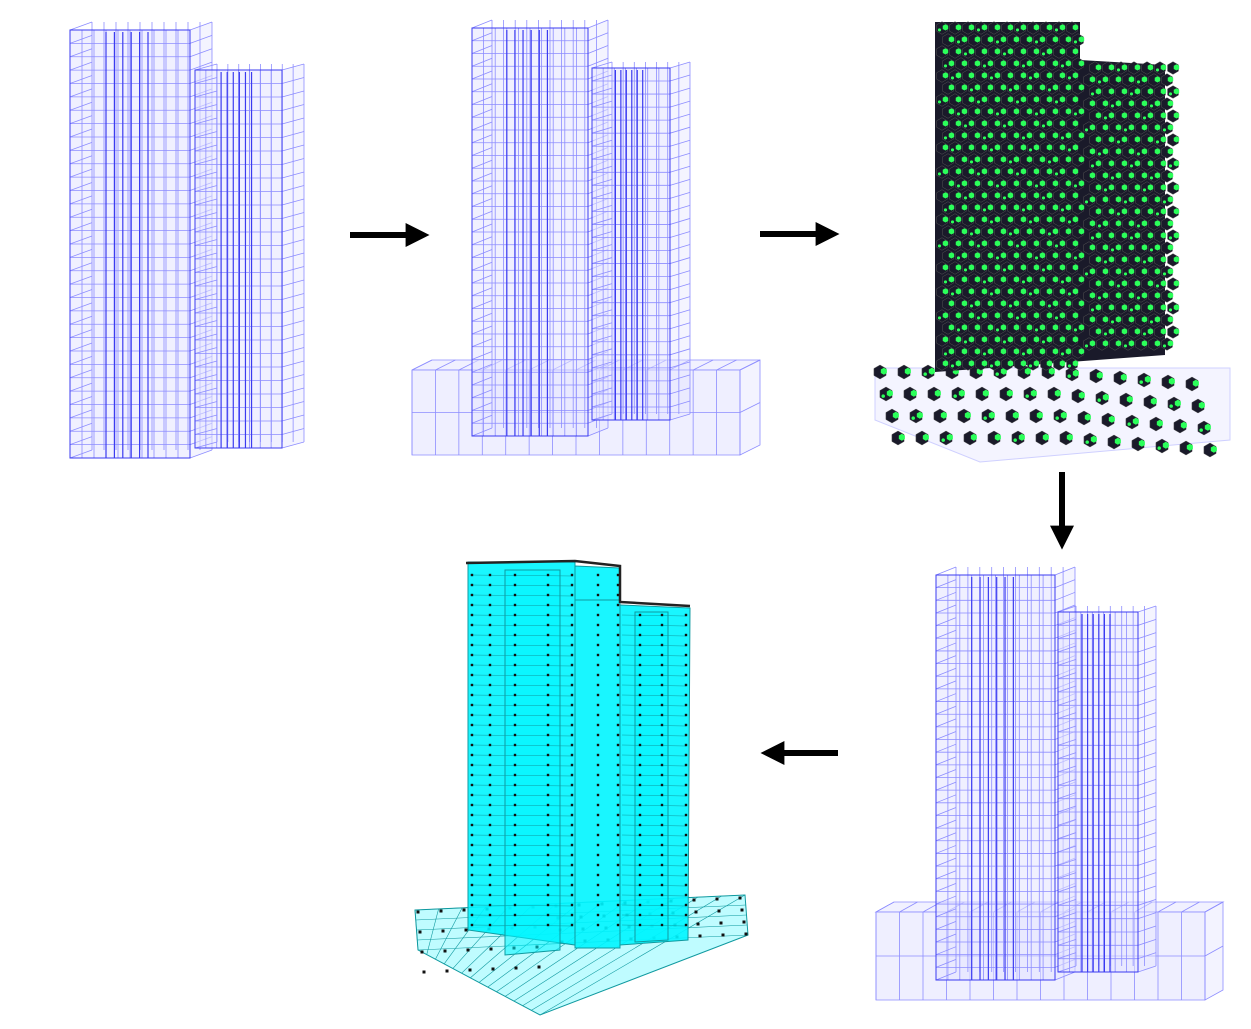 This screenshot has width=1251, height=1029. I want to click on panel-3-meshed-model, so click(1052, 242).